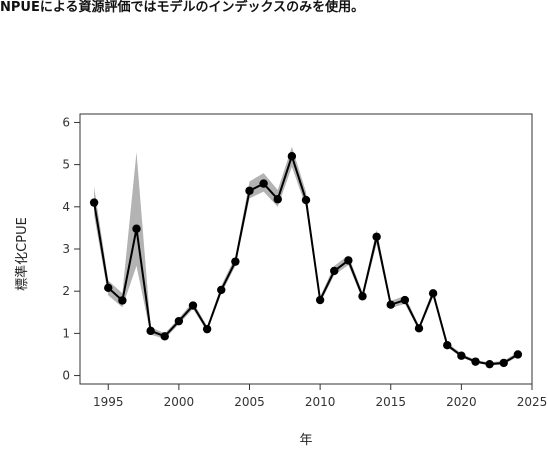 Image resolution: width=548 pixels, height=450 pixels. Describe the element at coordinates (66, 207) in the screenshot. I see `y-tick-label: 4` at that location.